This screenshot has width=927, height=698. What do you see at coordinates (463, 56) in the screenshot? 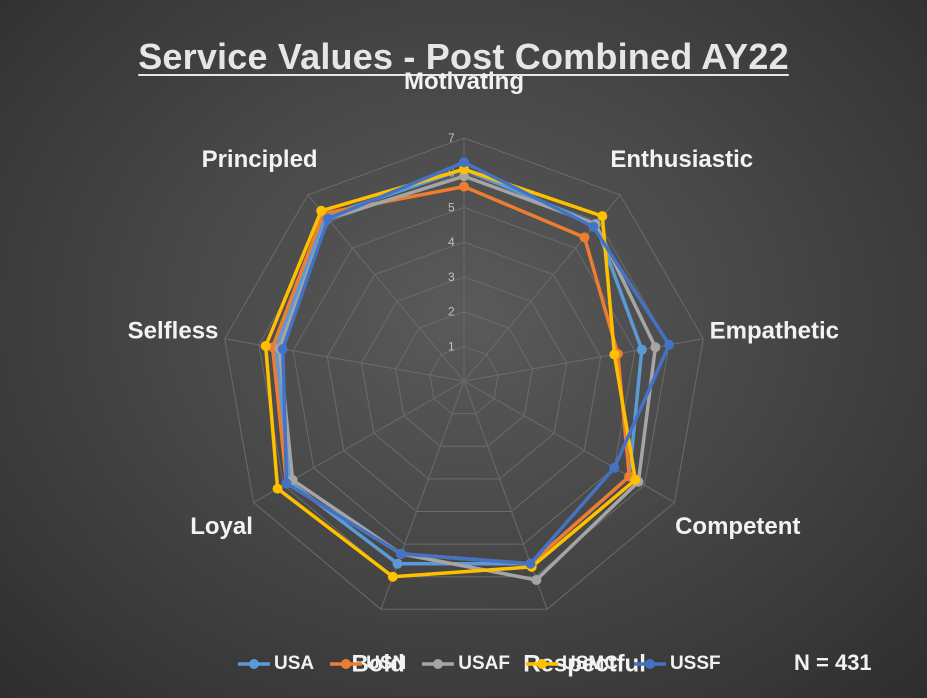
I see `chart-title: Service Values - Post Combined AY22` at bounding box center [463, 56].